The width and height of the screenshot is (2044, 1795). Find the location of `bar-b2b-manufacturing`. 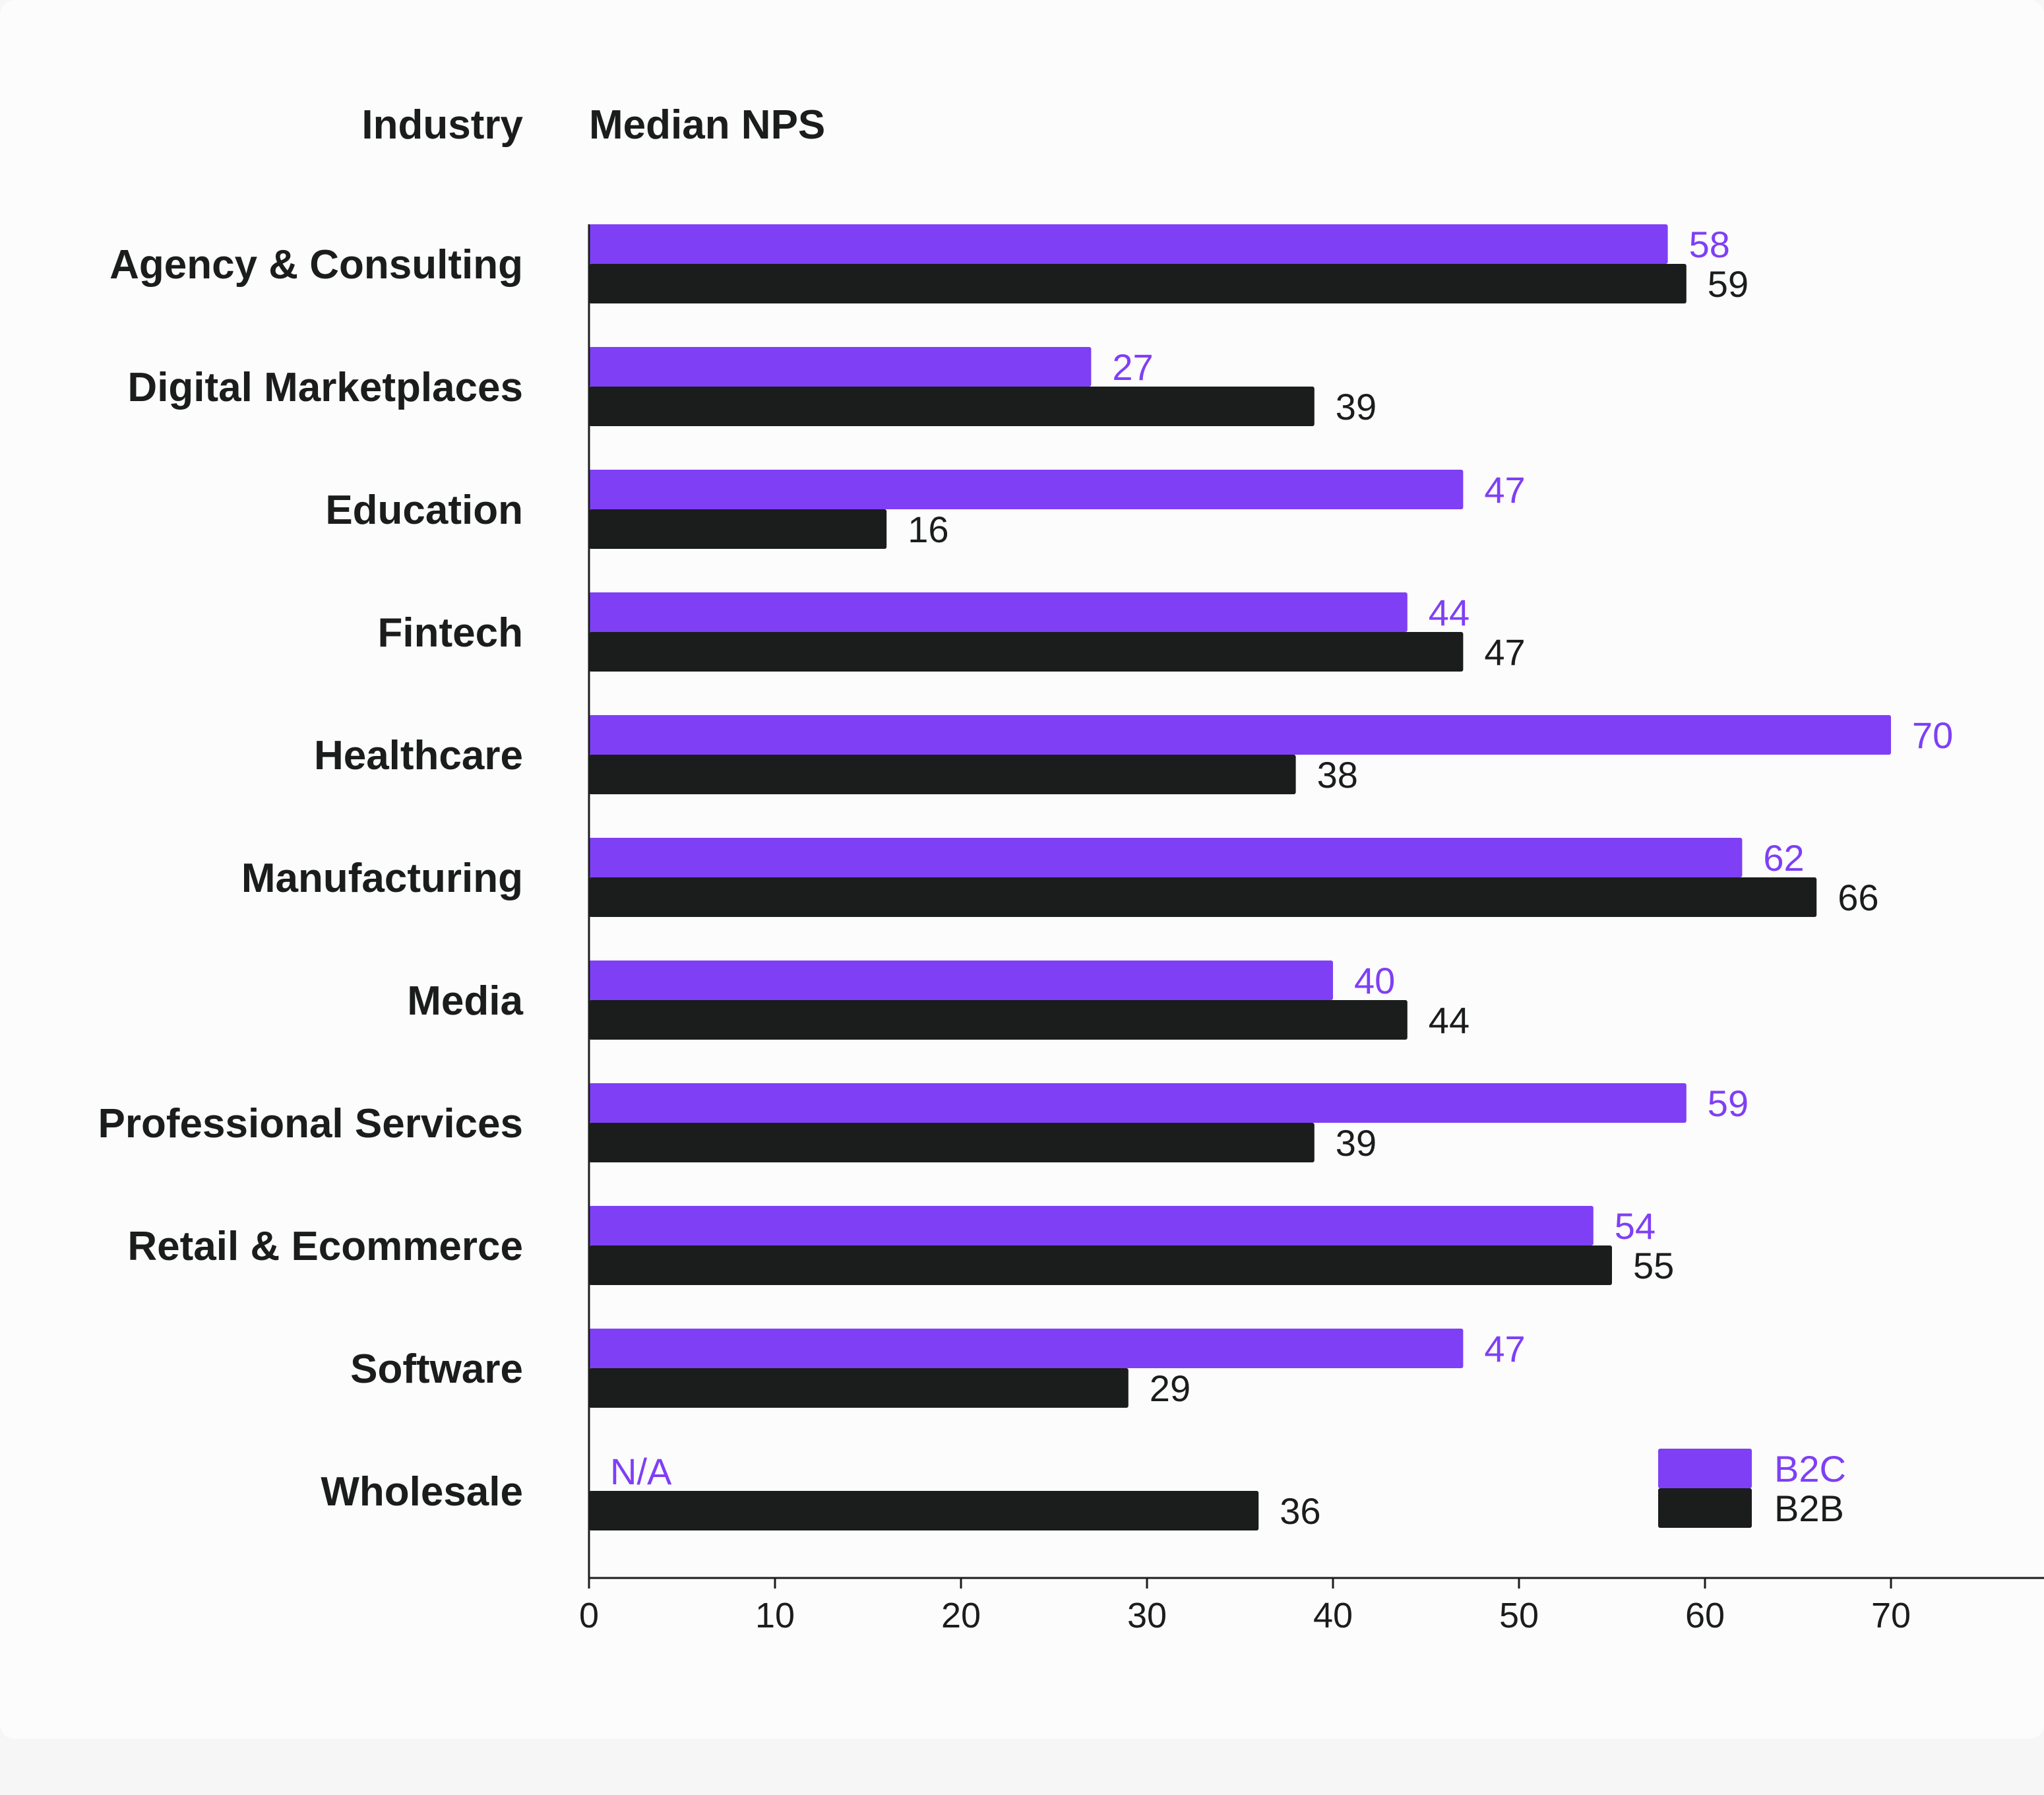

bar-b2b-manufacturing is located at coordinates (1203, 897).